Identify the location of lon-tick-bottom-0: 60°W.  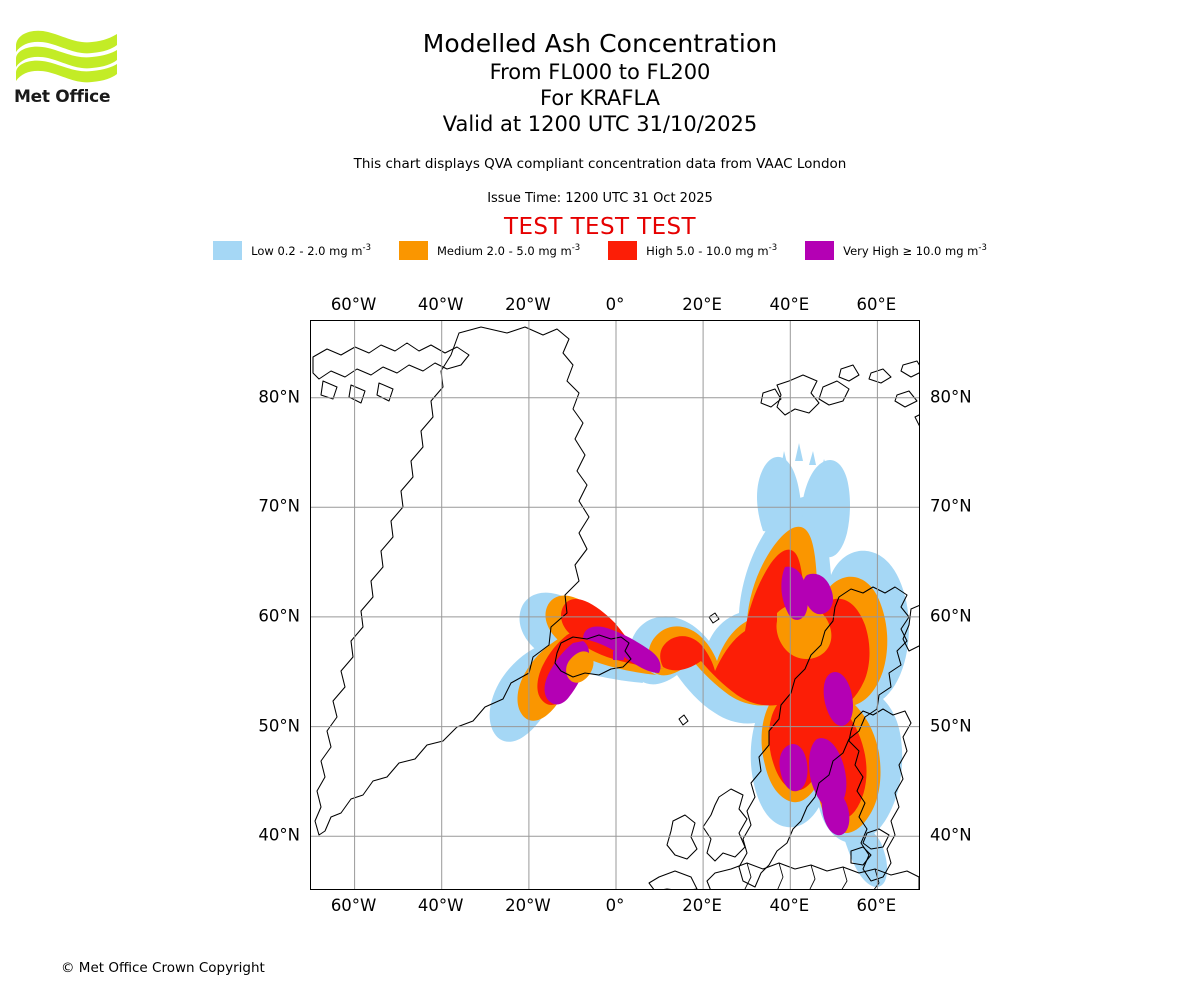
(353, 905).